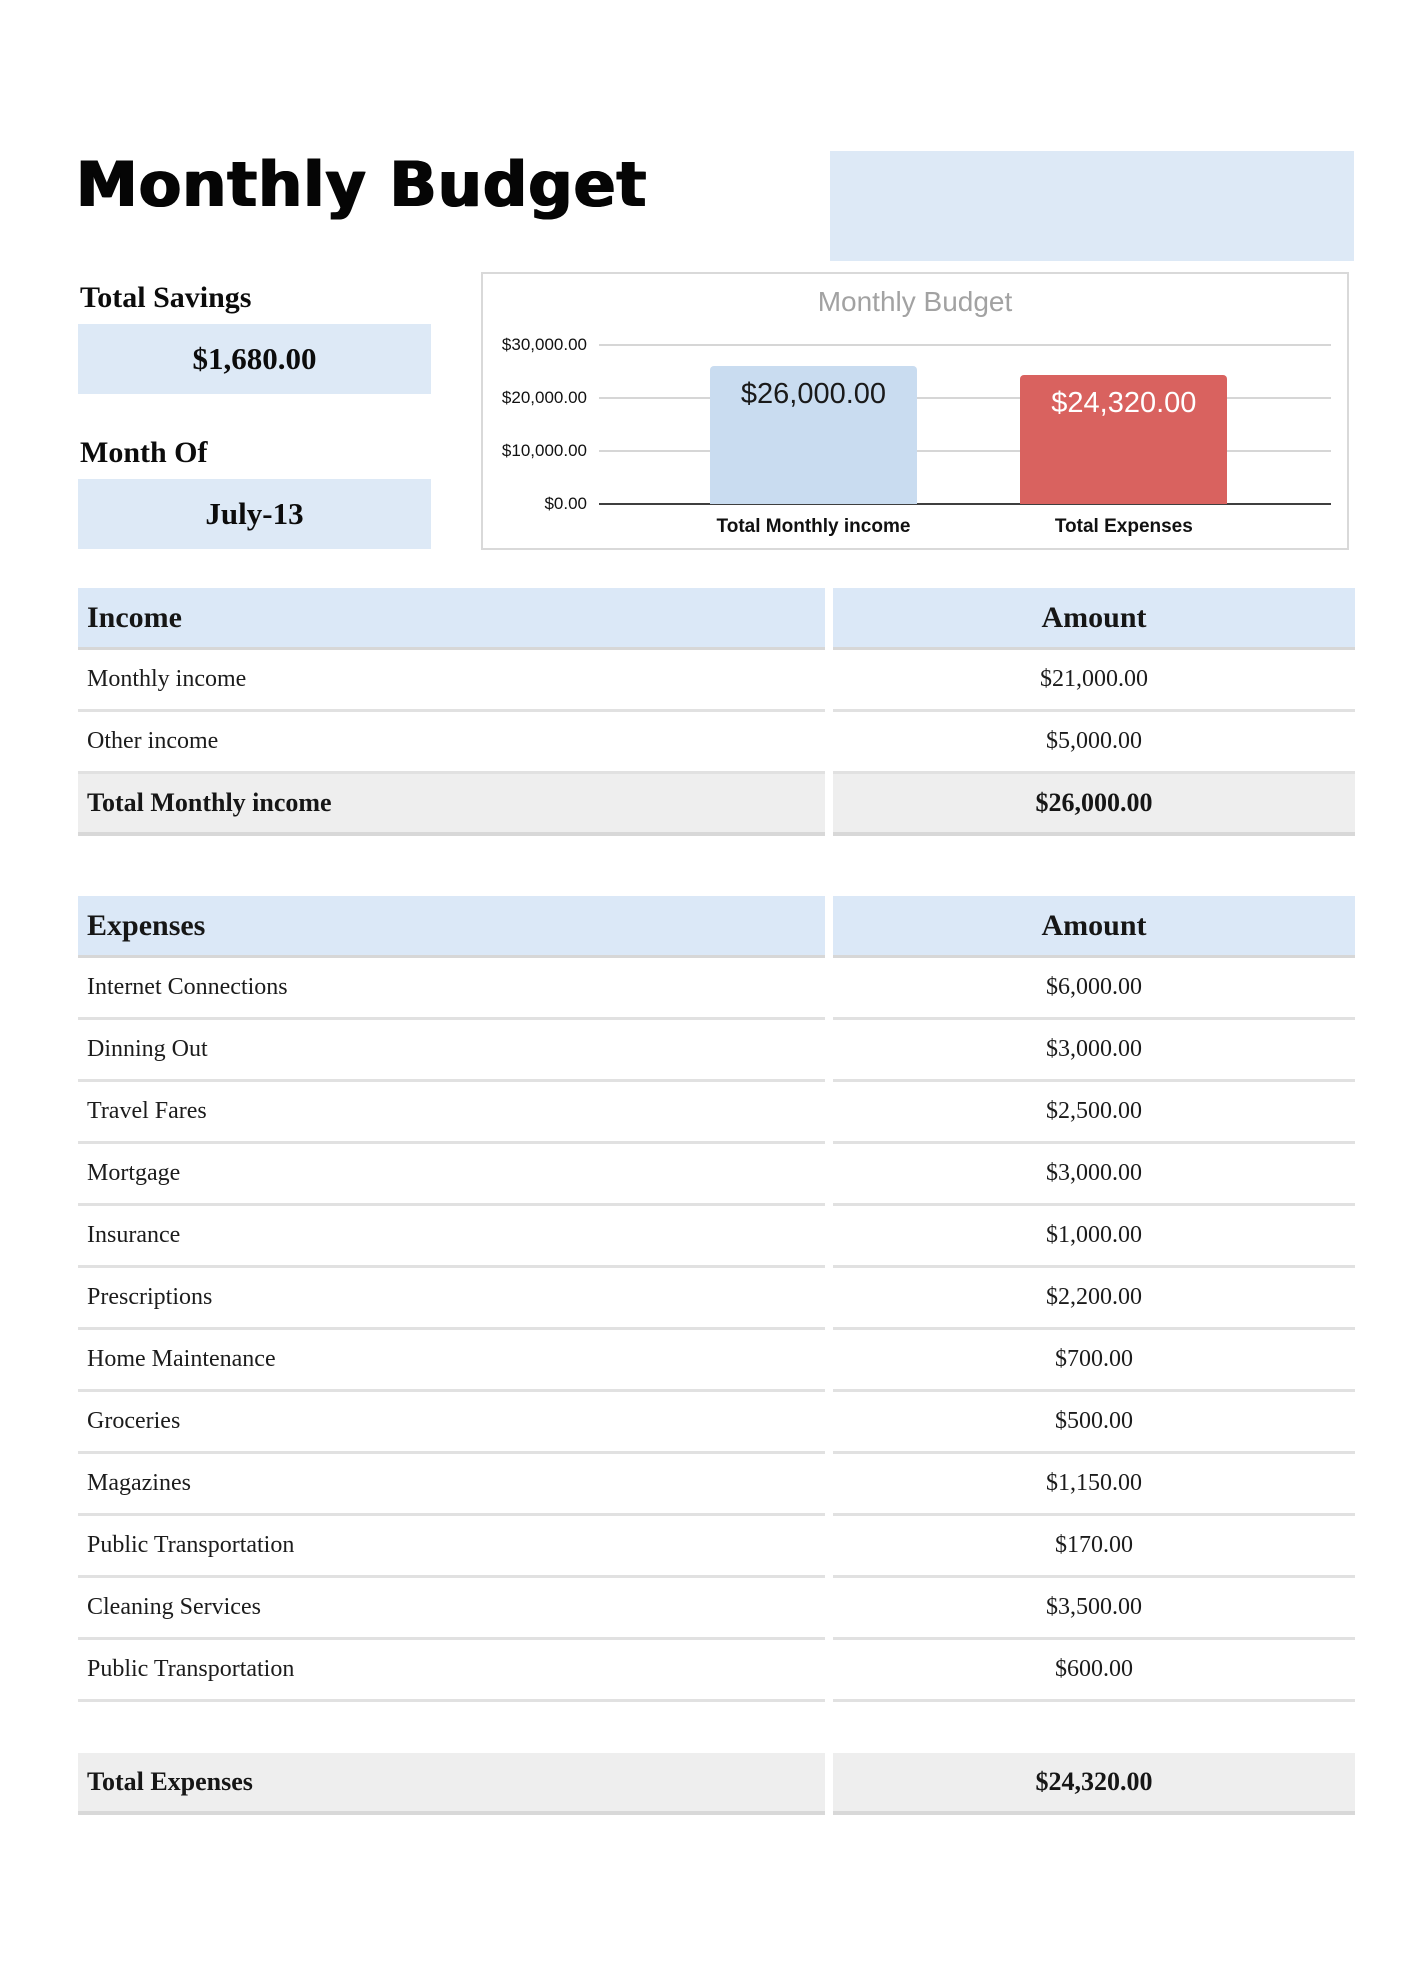  Describe the element at coordinates (915, 301) in the screenshot. I see `chart-title: Monthly Budget` at that location.